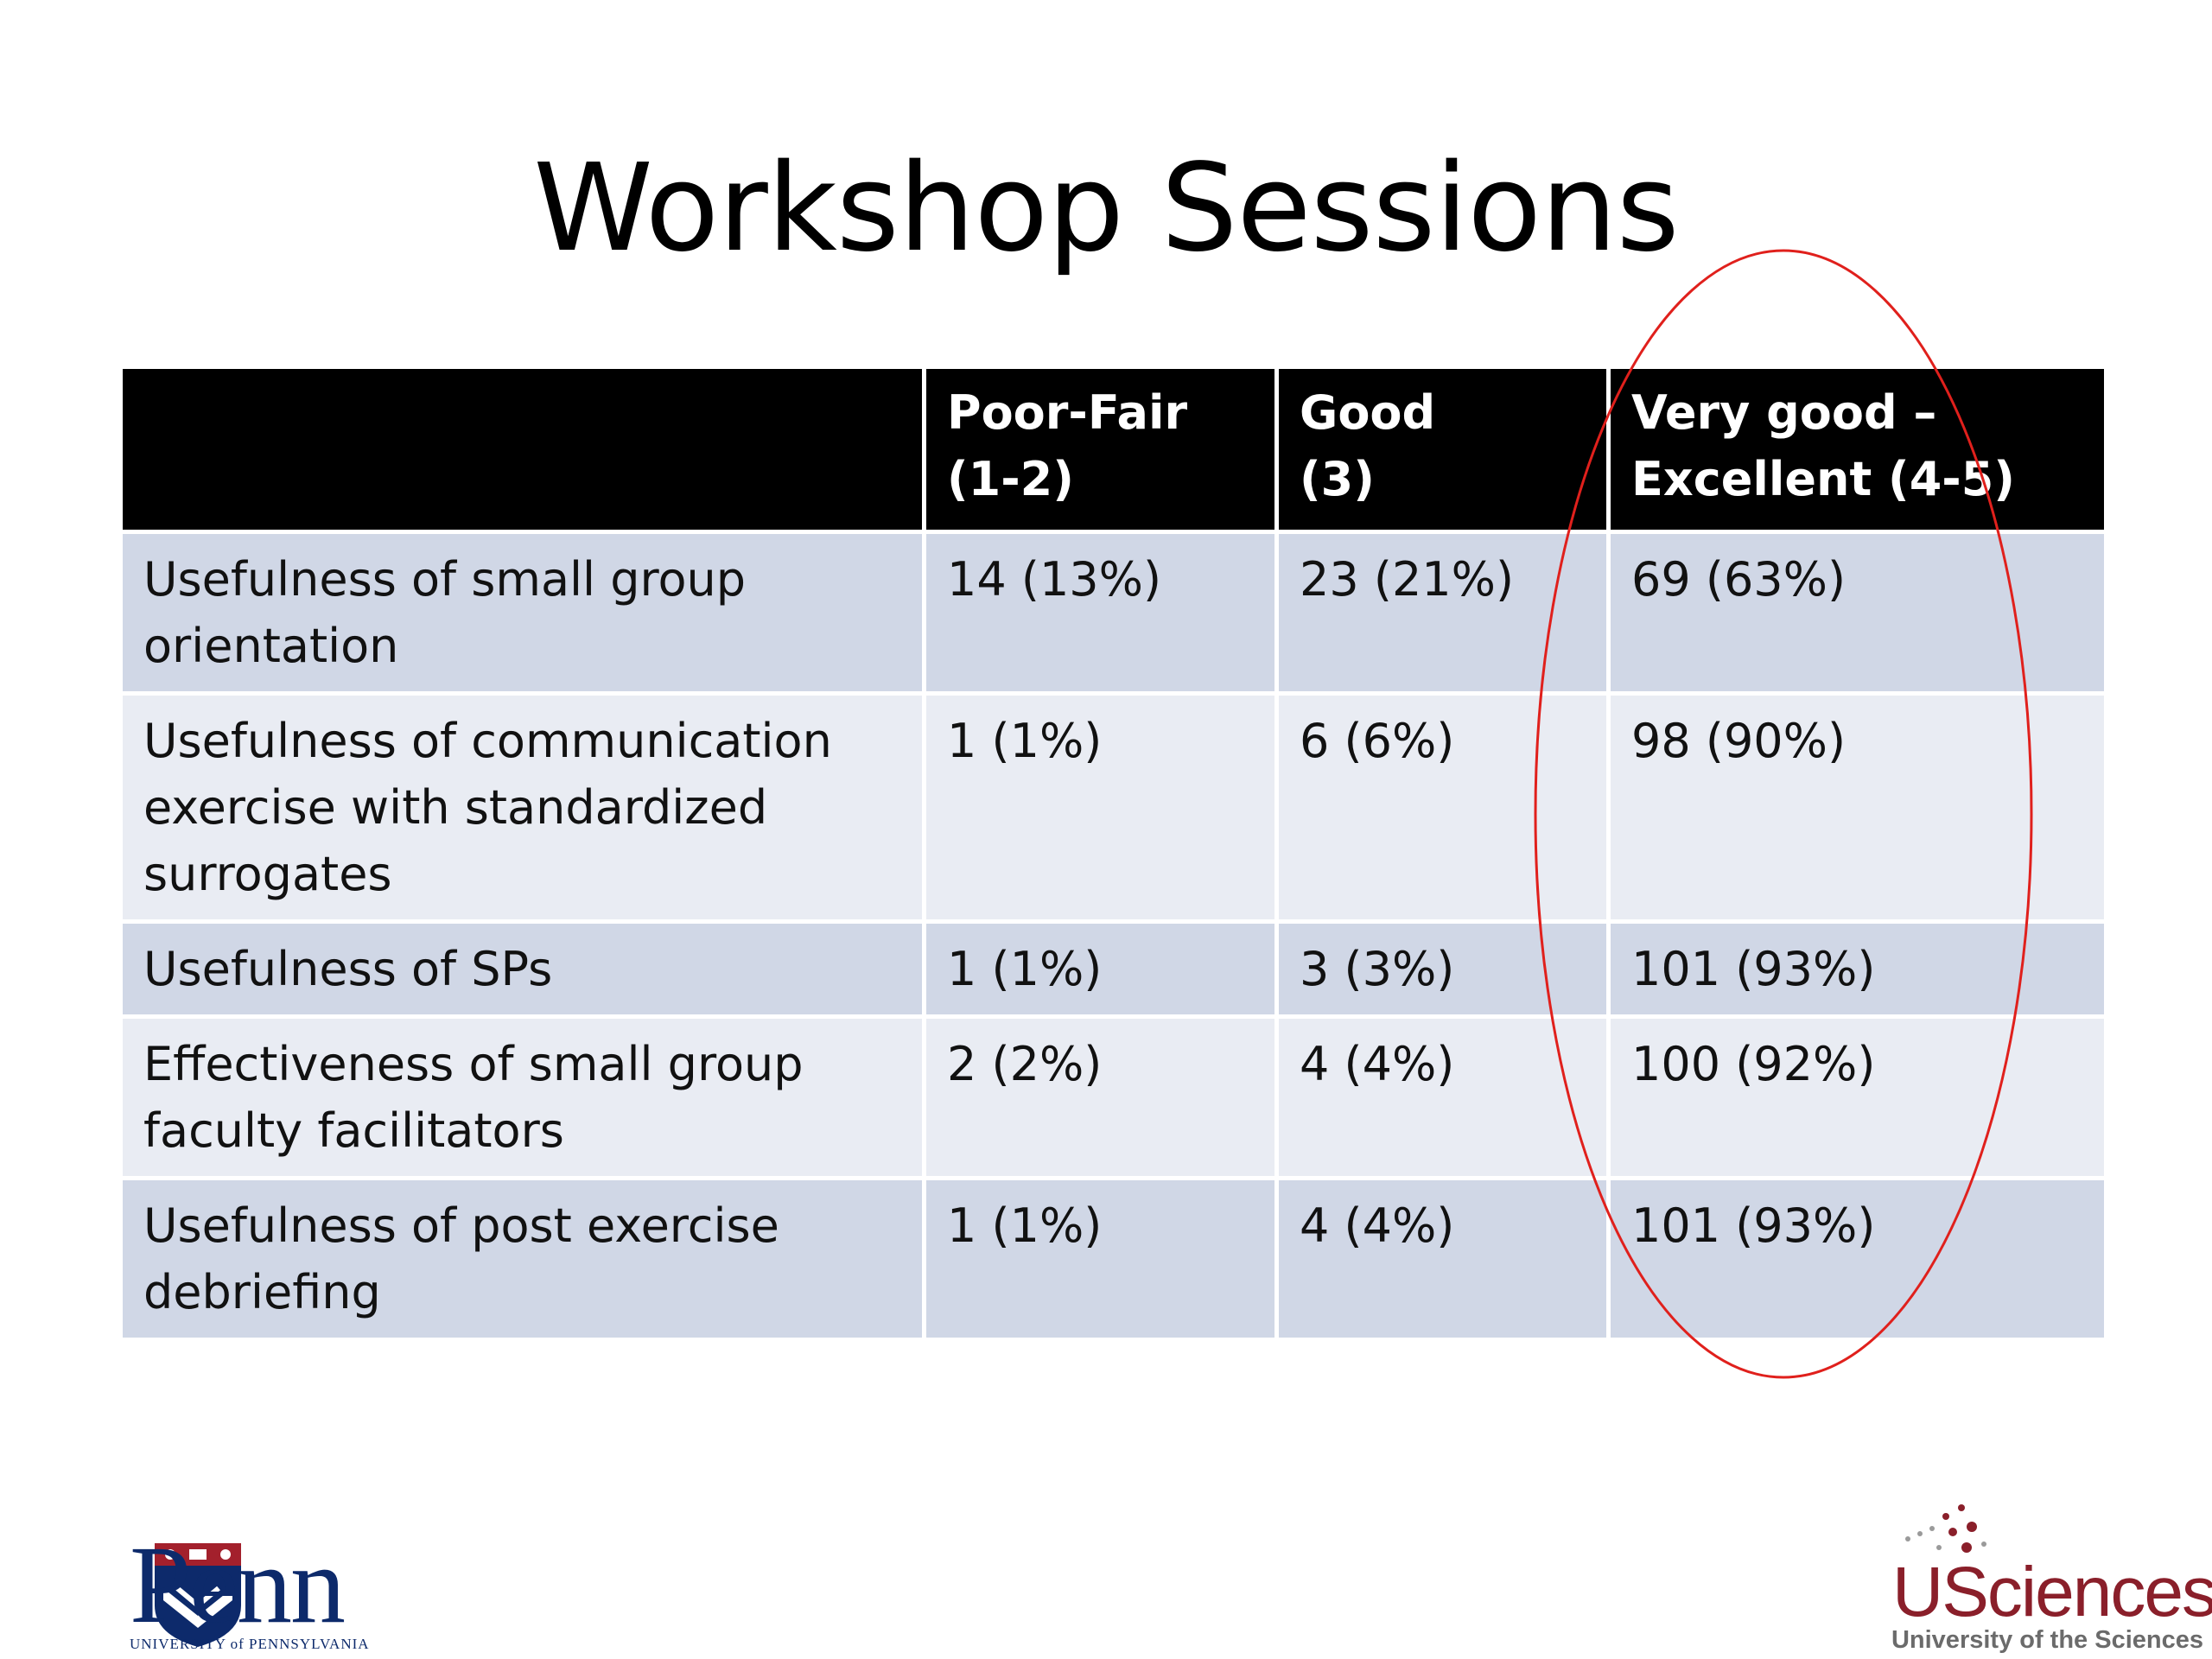 The width and height of the screenshot is (2212, 1659). I want to click on row-label: Usefulness of SPs, so click(522, 969).